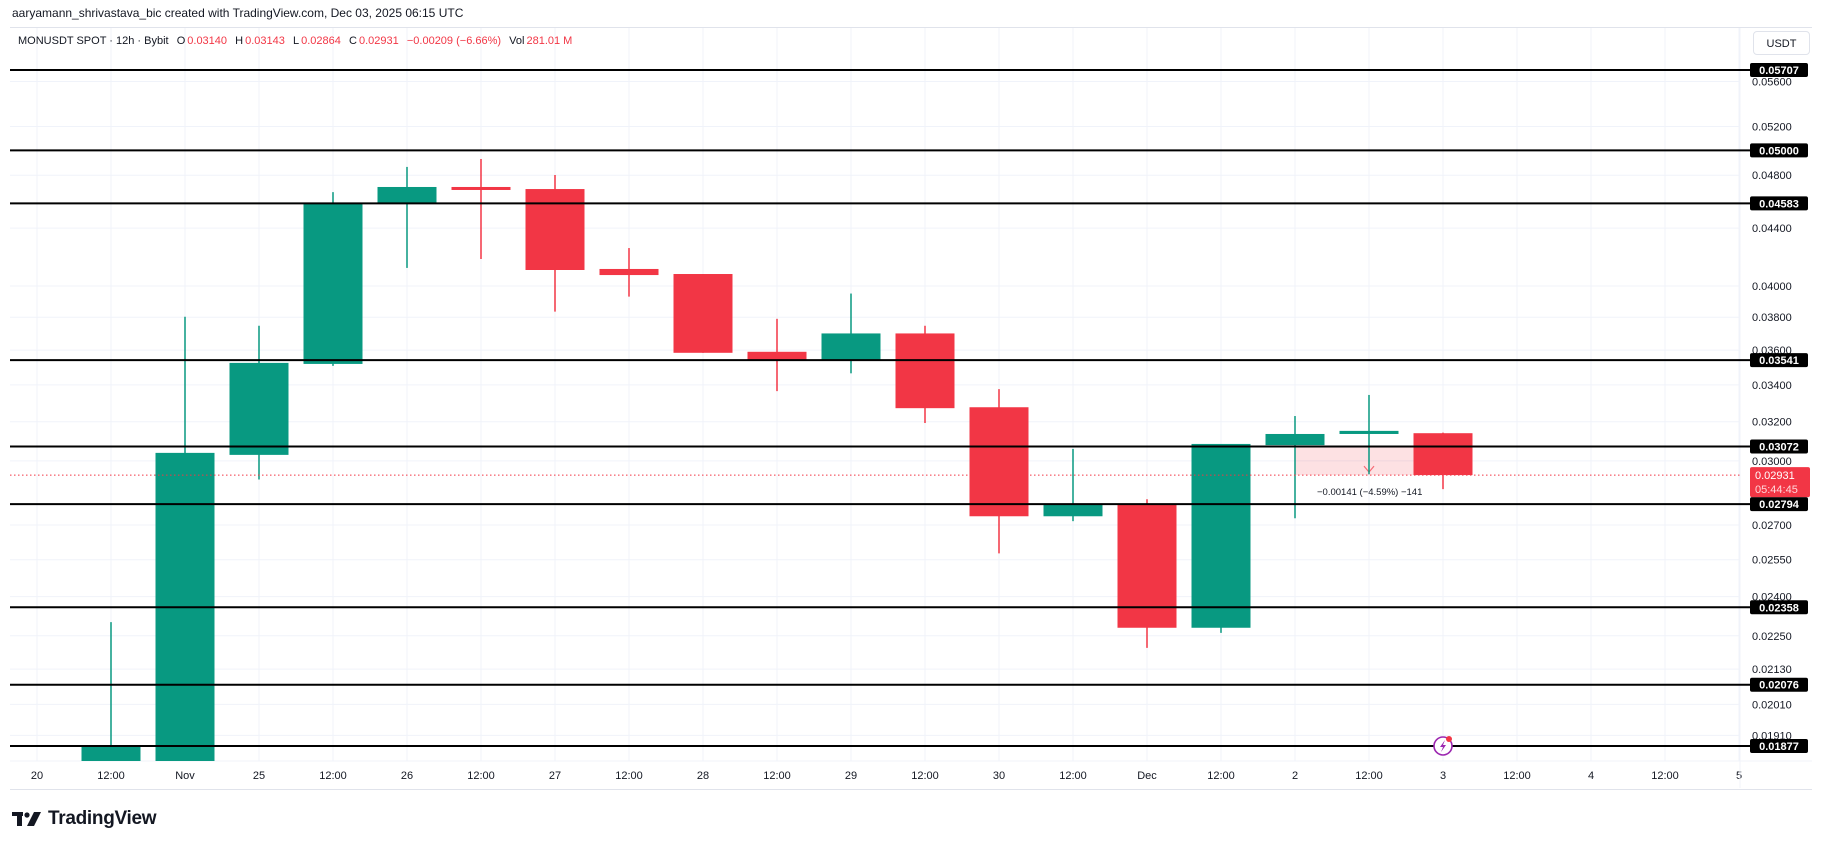 Image resolution: width=1825 pixels, height=849 pixels. Describe the element at coordinates (454, 41) in the screenshot. I see `change-value: −0.00209 (−6.66%)` at that location.